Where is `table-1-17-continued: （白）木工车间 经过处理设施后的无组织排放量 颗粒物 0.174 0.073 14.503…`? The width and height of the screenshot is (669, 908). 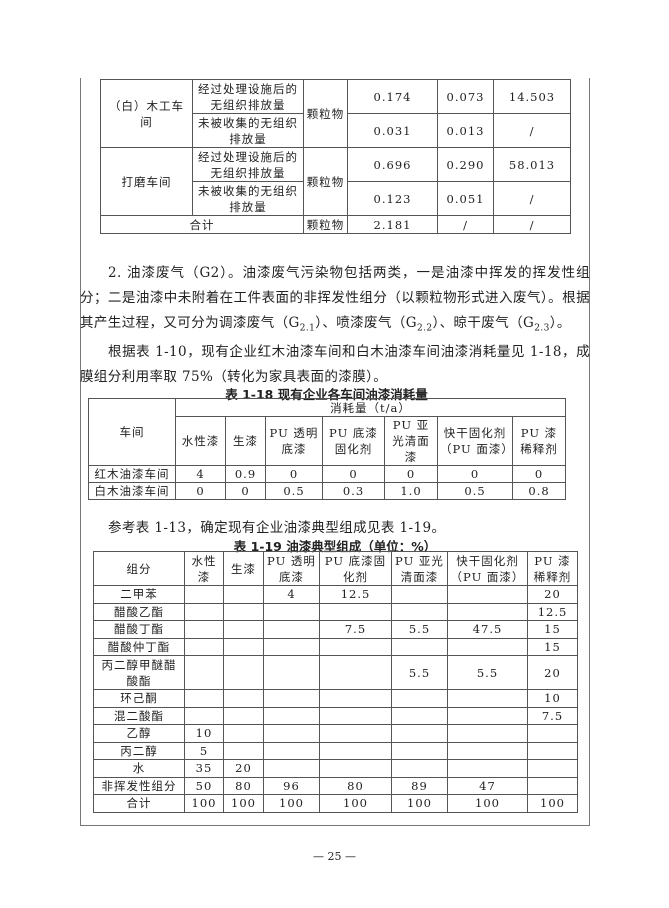 table-1-17-continued: （白）木工车间 经过处理设施后的无组织排放量 颗粒物 0.174 0.073 14.503… is located at coordinates (335, 156).